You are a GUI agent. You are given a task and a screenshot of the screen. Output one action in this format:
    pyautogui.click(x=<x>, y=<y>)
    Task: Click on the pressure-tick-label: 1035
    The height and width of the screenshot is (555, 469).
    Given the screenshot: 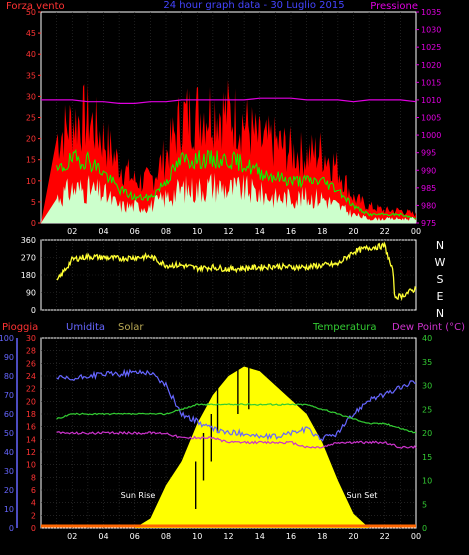 What is the action you would take?
    pyautogui.click(x=431, y=12)
    